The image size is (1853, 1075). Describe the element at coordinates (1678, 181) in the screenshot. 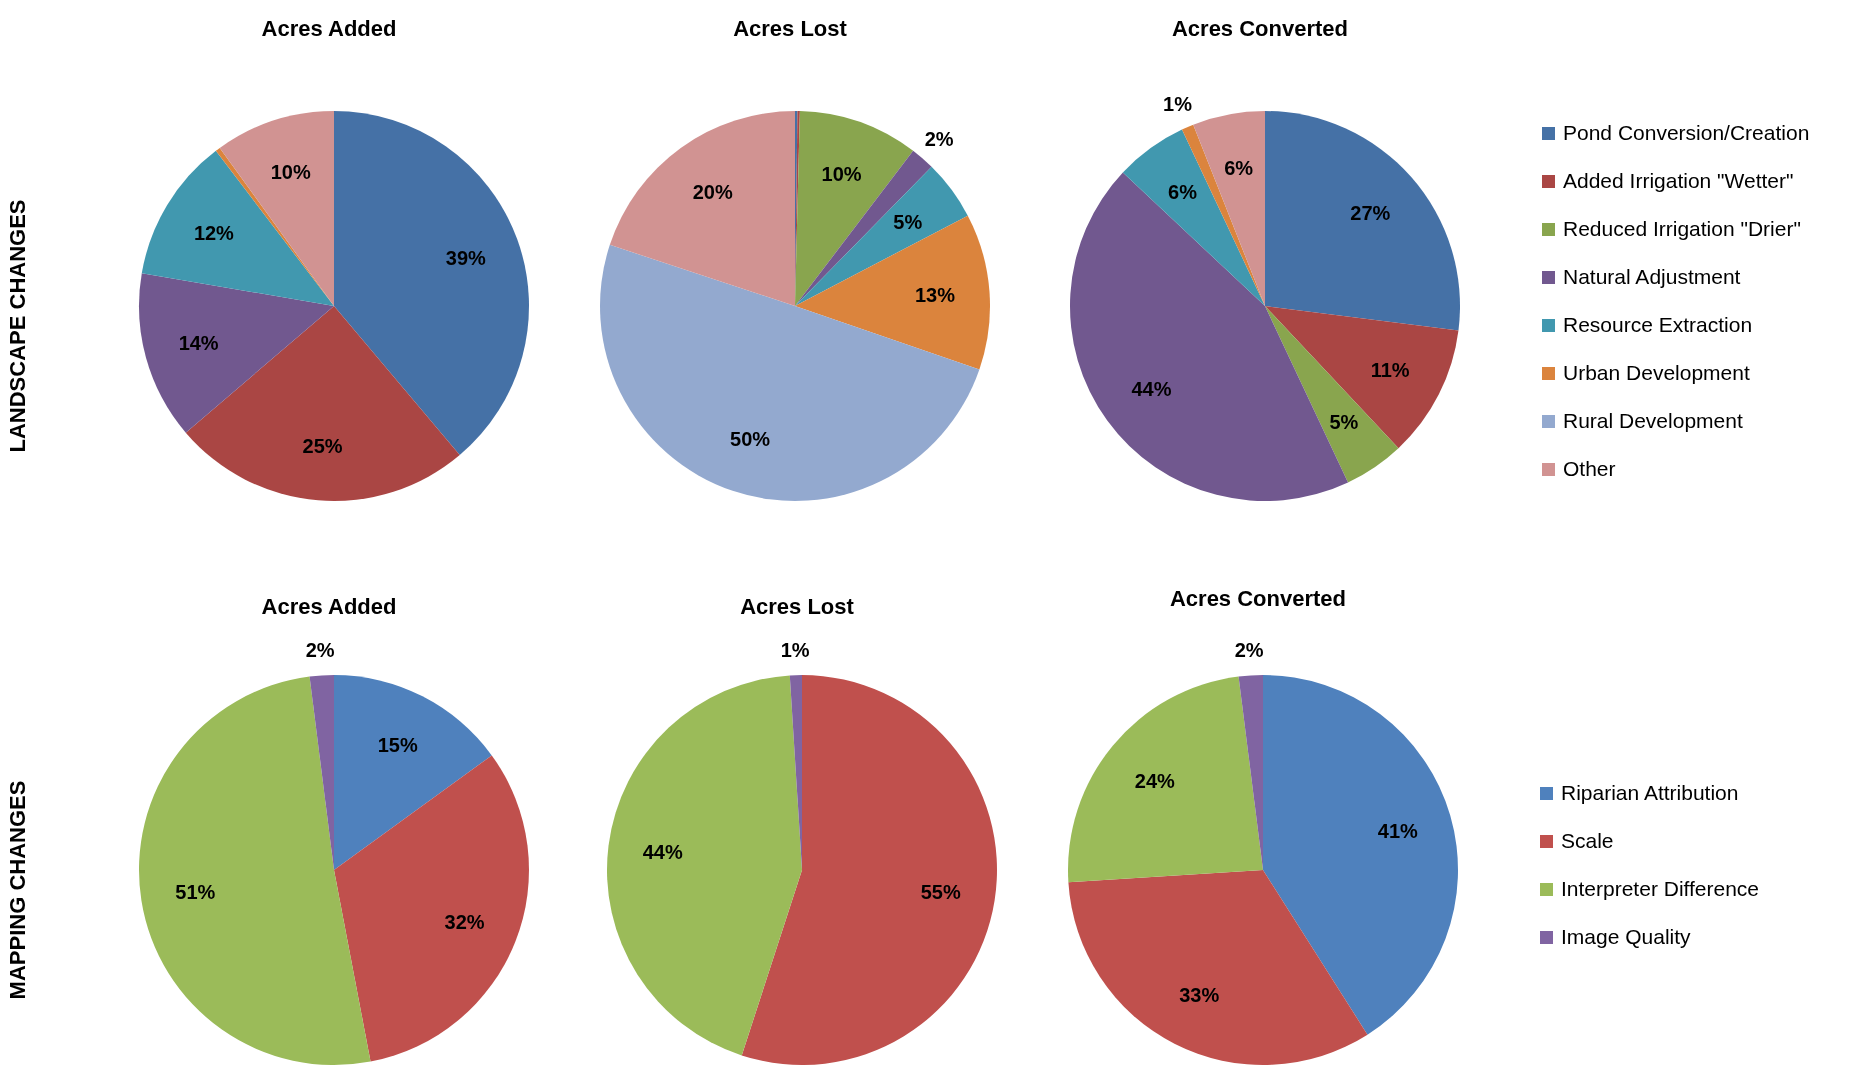

I see `legend-label: Added Irrigation "Wetter"` at that location.